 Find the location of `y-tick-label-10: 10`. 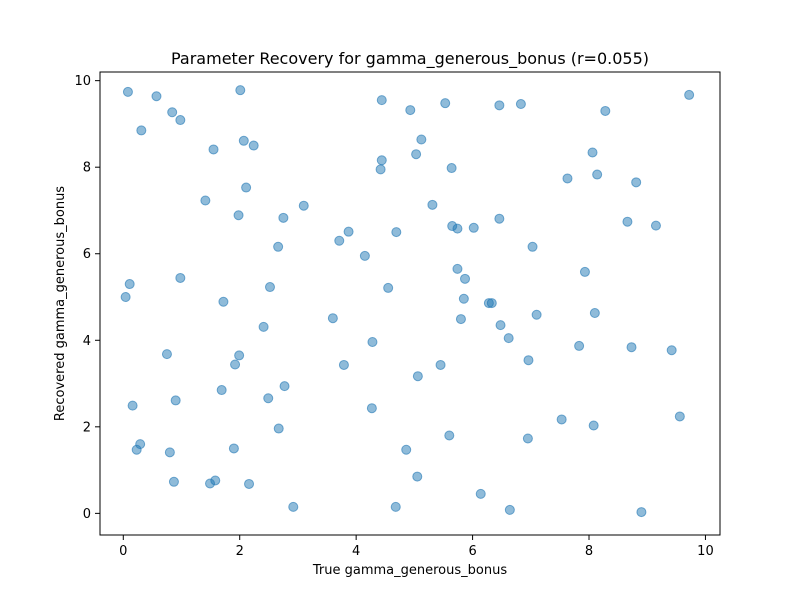

y-tick-label-10: 10 is located at coordinates (82, 81).